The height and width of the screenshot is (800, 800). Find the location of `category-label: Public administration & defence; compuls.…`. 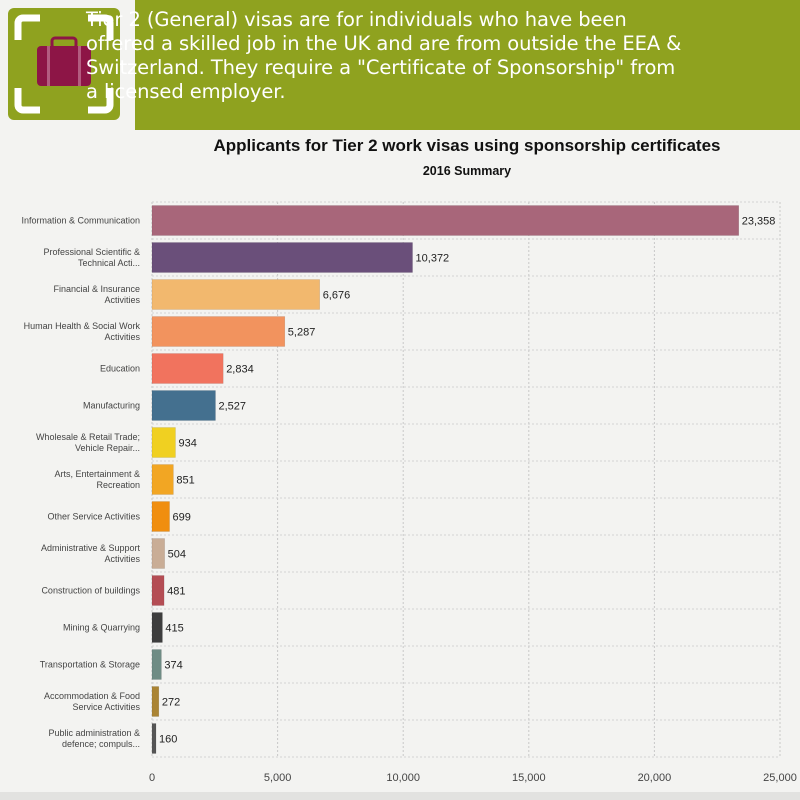

category-label: Public administration & defence; compuls.… is located at coordinates (94, 738).